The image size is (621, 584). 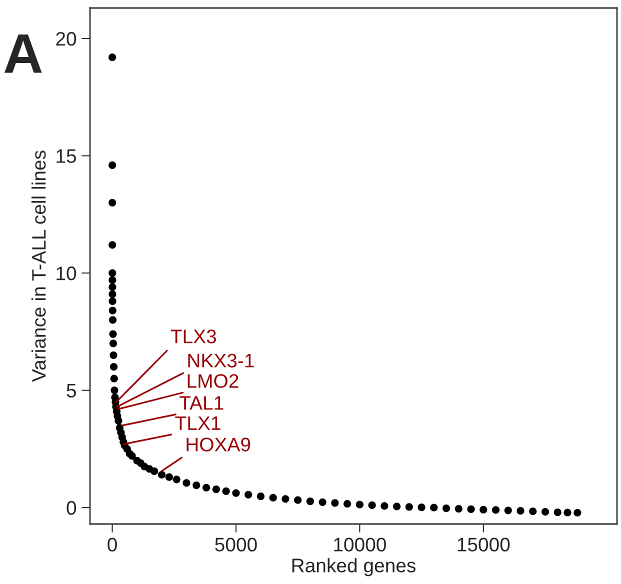 What do you see at coordinates (221, 361) in the screenshot?
I see `annotation: NKX3-1` at bounding box center [221, 361].